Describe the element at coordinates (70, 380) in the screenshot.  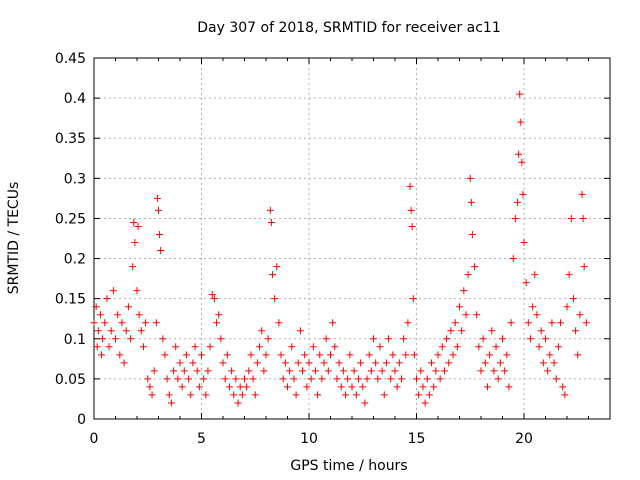
I see `y-tick-label: 0.05` at that location.